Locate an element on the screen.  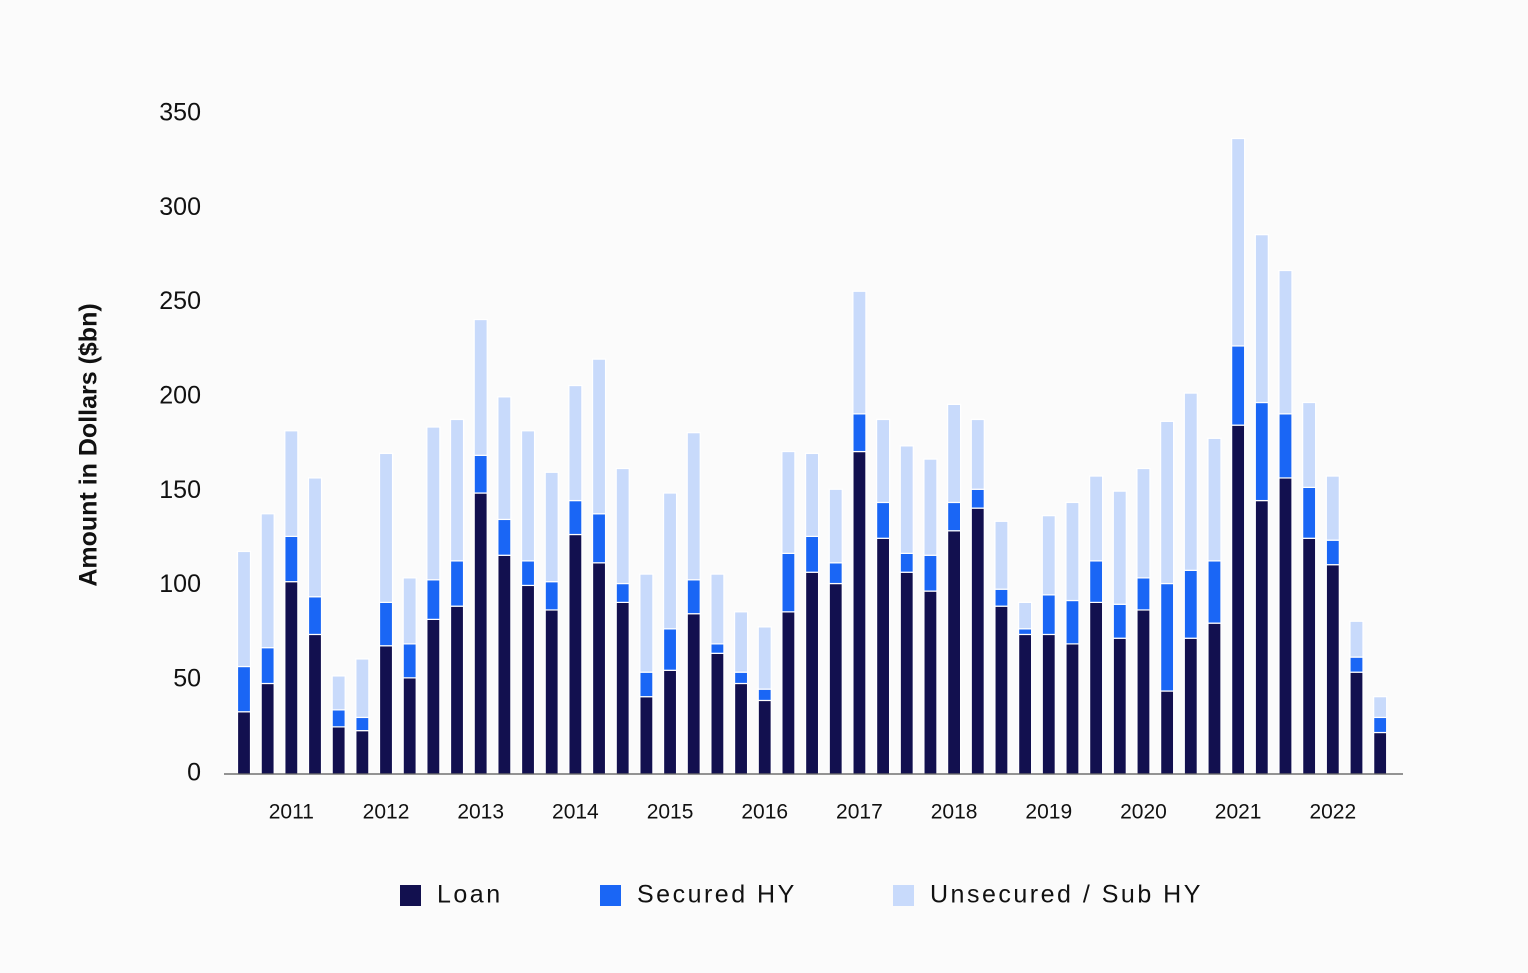
x-tick-label: 2016 is located at coordinates (764, 812).